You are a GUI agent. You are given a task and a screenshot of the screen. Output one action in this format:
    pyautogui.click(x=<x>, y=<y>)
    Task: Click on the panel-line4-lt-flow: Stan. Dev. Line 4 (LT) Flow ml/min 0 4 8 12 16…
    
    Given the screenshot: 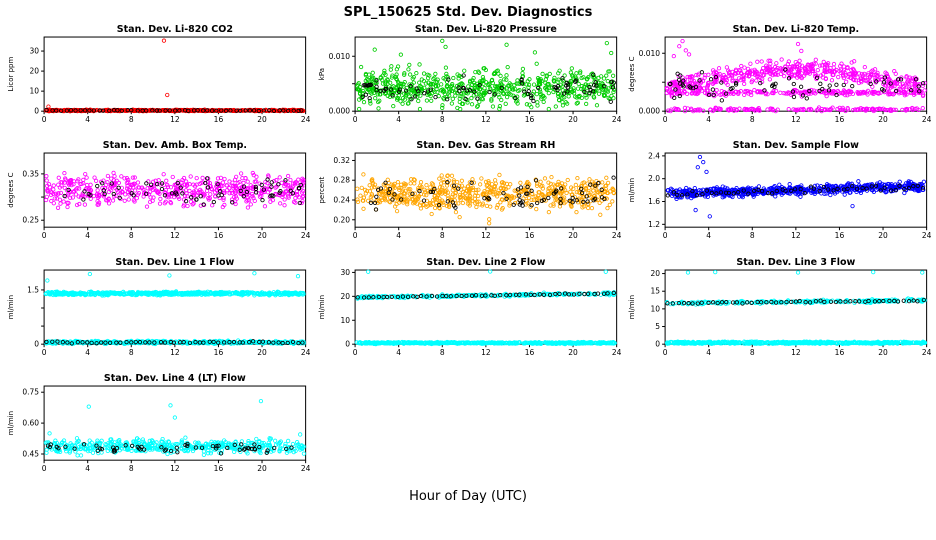 What is the action you would take?
    pyautogui.click(x=157, y=429)
    